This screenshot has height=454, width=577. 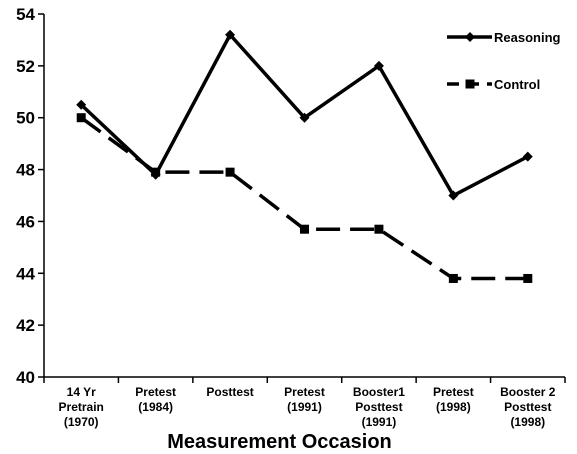 I want to click on x-tick-label: Booster 2 Posttest (1998), so click(x=528, y=407).